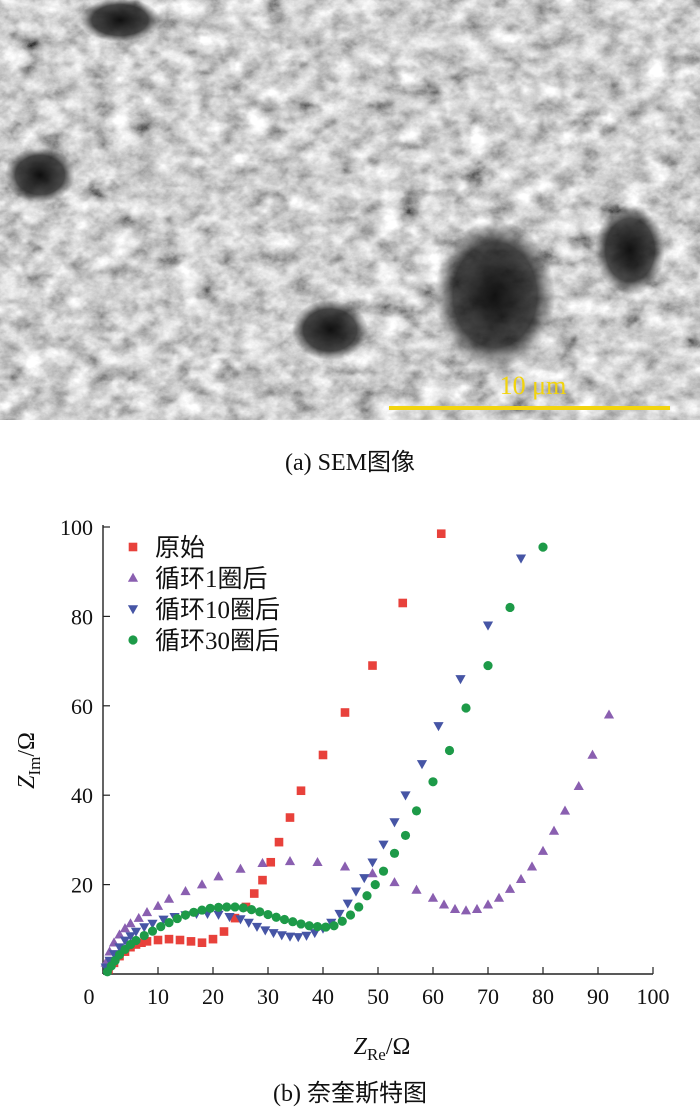 The height and width of the screenshot is (1114, 700). Describe the element at coordinates (211, 579) in the screenshot. I see `legend-label: 循环1圈后` at that location.